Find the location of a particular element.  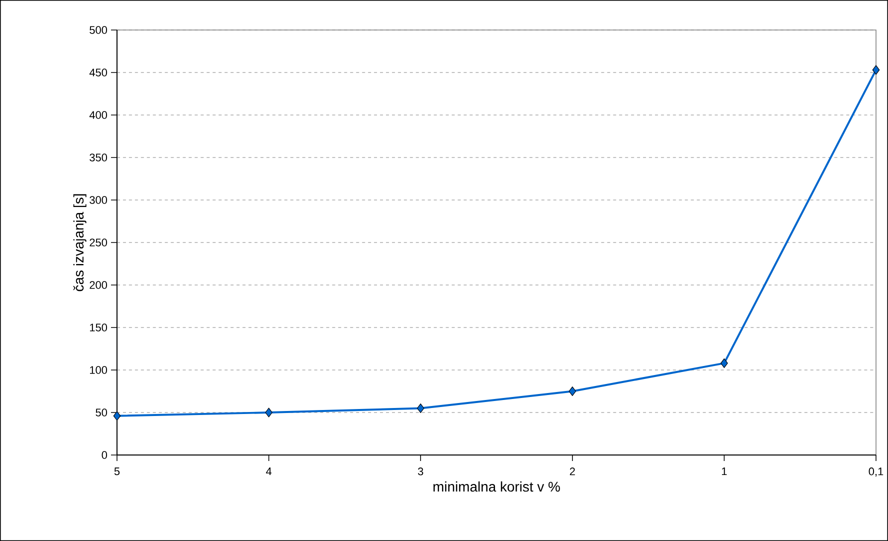

x-tick-label: 3 is located at coordinates (421, 472).